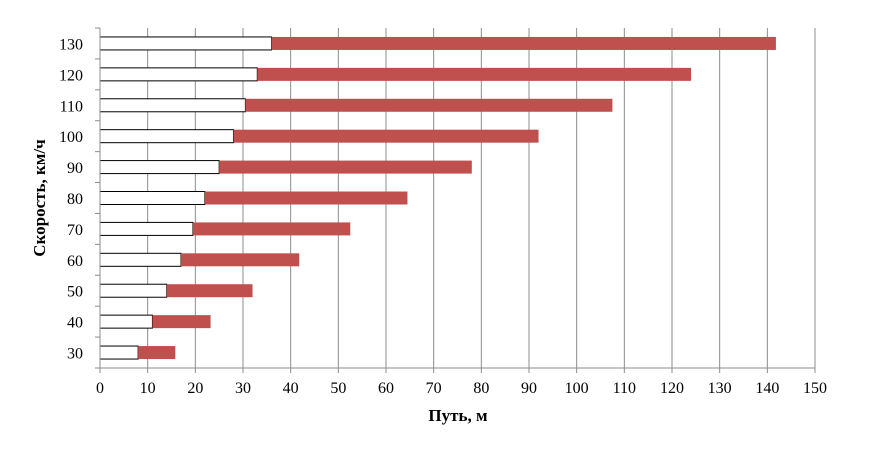 This screenshot has width=883, height=449. What do you see at coordinates (75, 199) in the screenshot?
I see `y-tick-label-80: 80` at bounding box center [75, 199].